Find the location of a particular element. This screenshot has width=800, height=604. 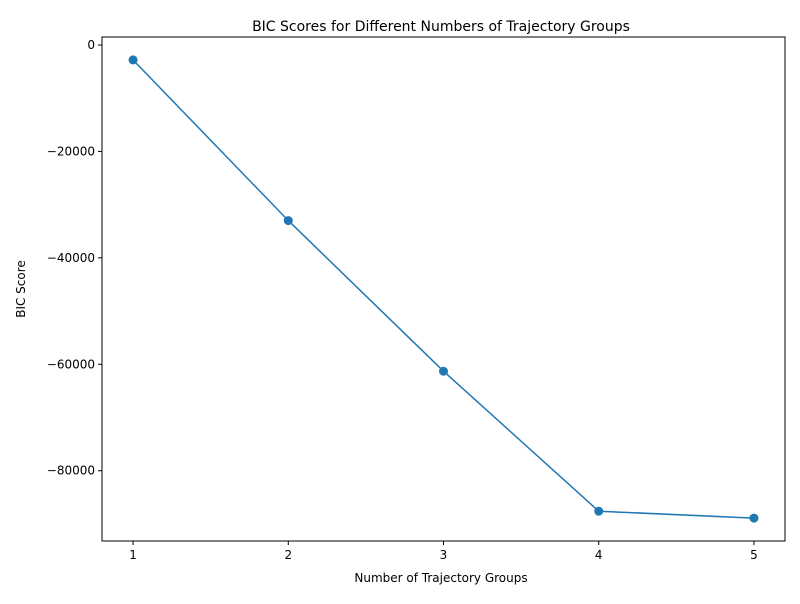

y-axis: 0 −20000 −40000 −60000 −80000 is located at coordinates (74, 258).